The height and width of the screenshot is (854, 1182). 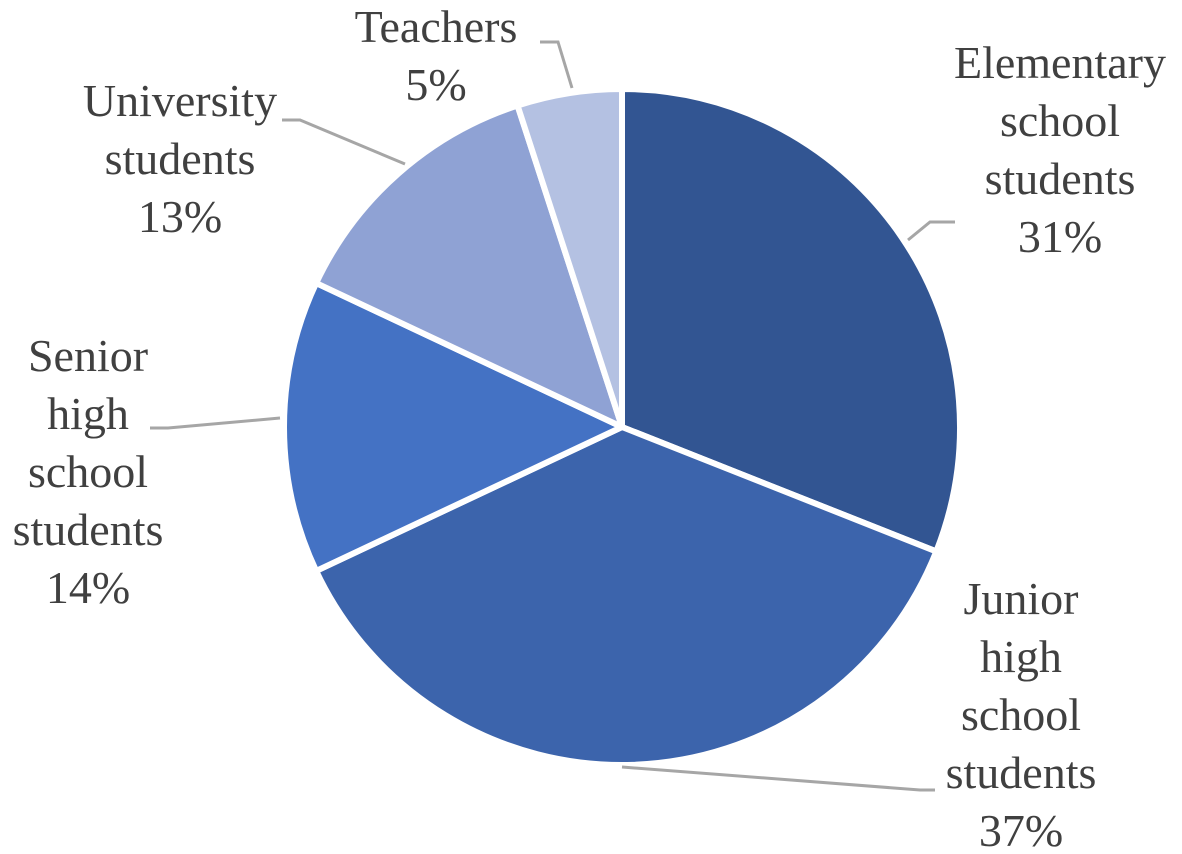 What do you see at coordinates (1021, 829) in the screenshot?
I see `slice-percent-label: 37%` at bounding box center [1021, 829].